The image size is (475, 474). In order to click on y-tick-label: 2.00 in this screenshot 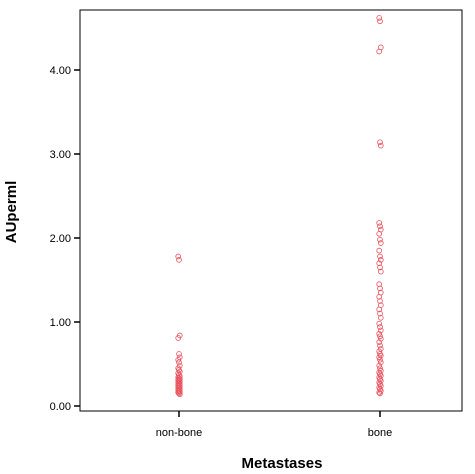, I will do `click(60, 239)`.